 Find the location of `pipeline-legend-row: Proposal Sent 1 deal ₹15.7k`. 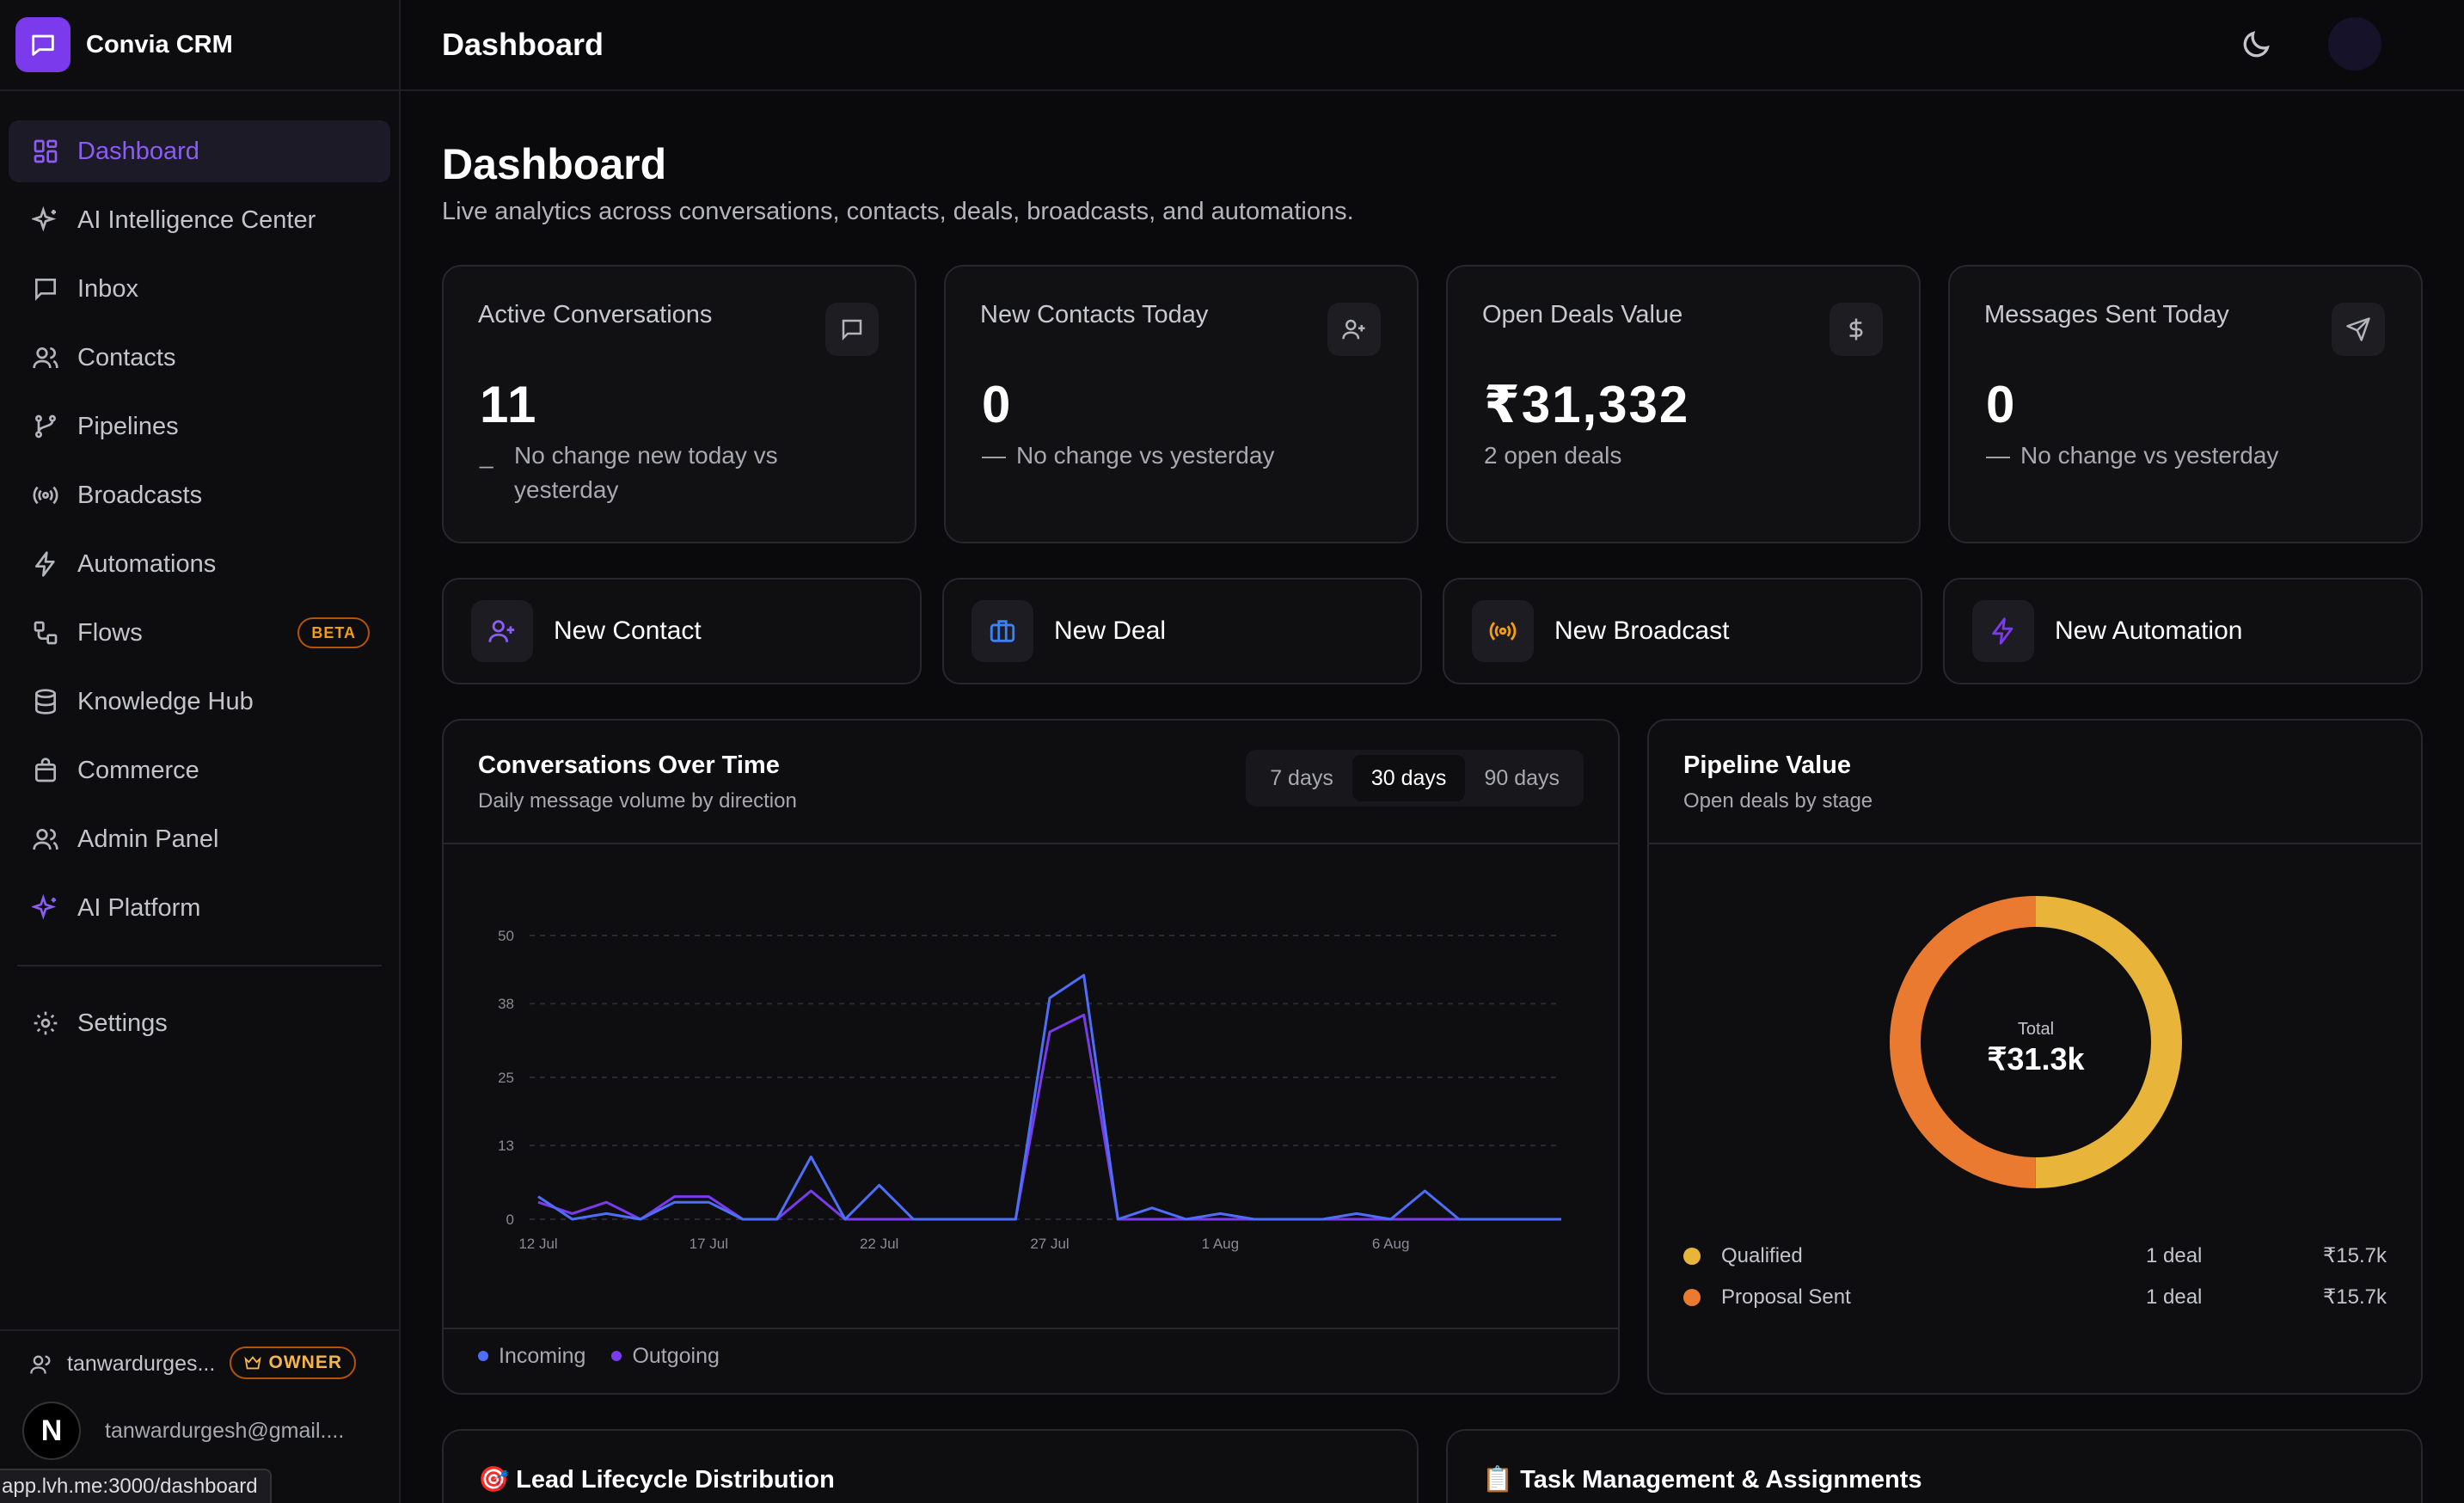

pipeline-legend-row: Proposal Sent 1 deal ₹15.7k is located at coordinates (2035, 1297).